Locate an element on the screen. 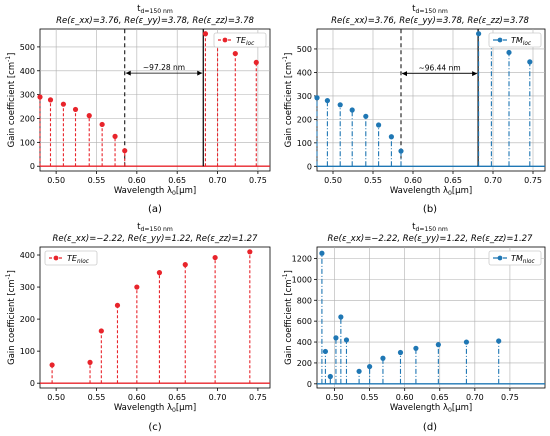 The width and height of the screenshot is (550, 436). annotation-arrowhead-right is located at coordinates (475, 74).